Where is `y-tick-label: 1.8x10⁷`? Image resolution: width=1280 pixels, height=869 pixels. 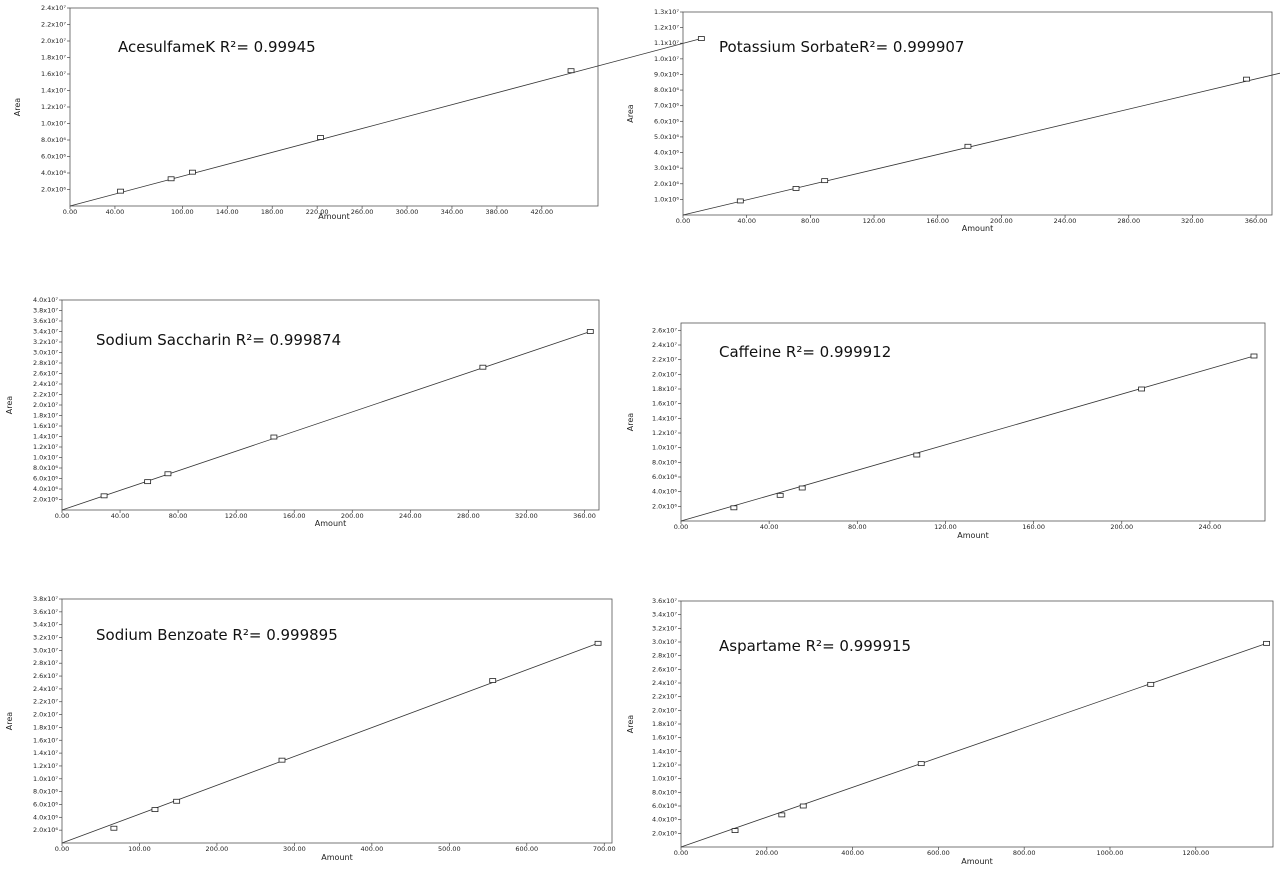
y-tick-label: 1.8x10⁷ is located at coordinates (664, 724).